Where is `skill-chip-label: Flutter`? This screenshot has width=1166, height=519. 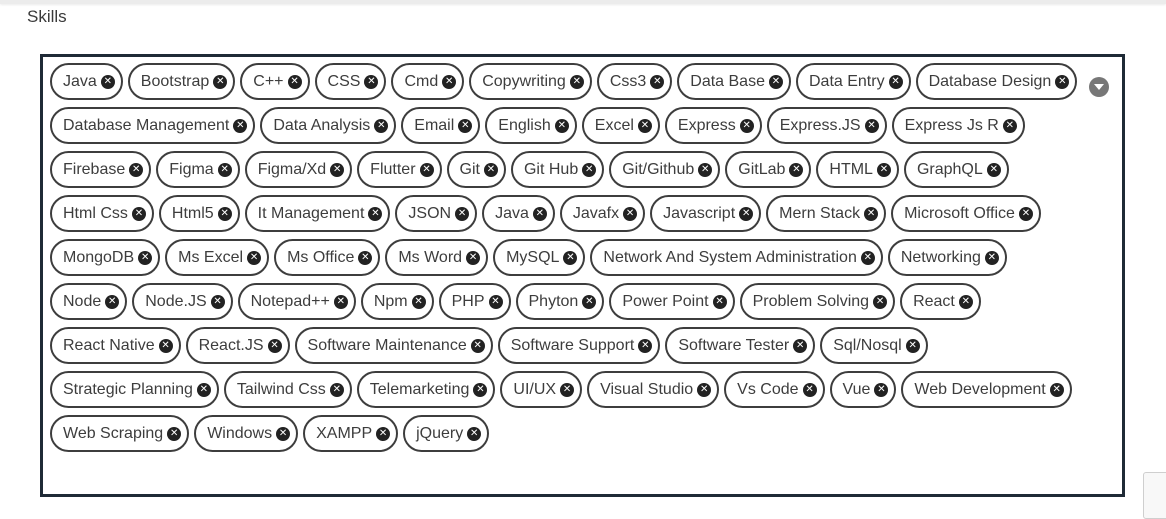 skill-chip-label: Flutter is located at coordinates (393, 169).